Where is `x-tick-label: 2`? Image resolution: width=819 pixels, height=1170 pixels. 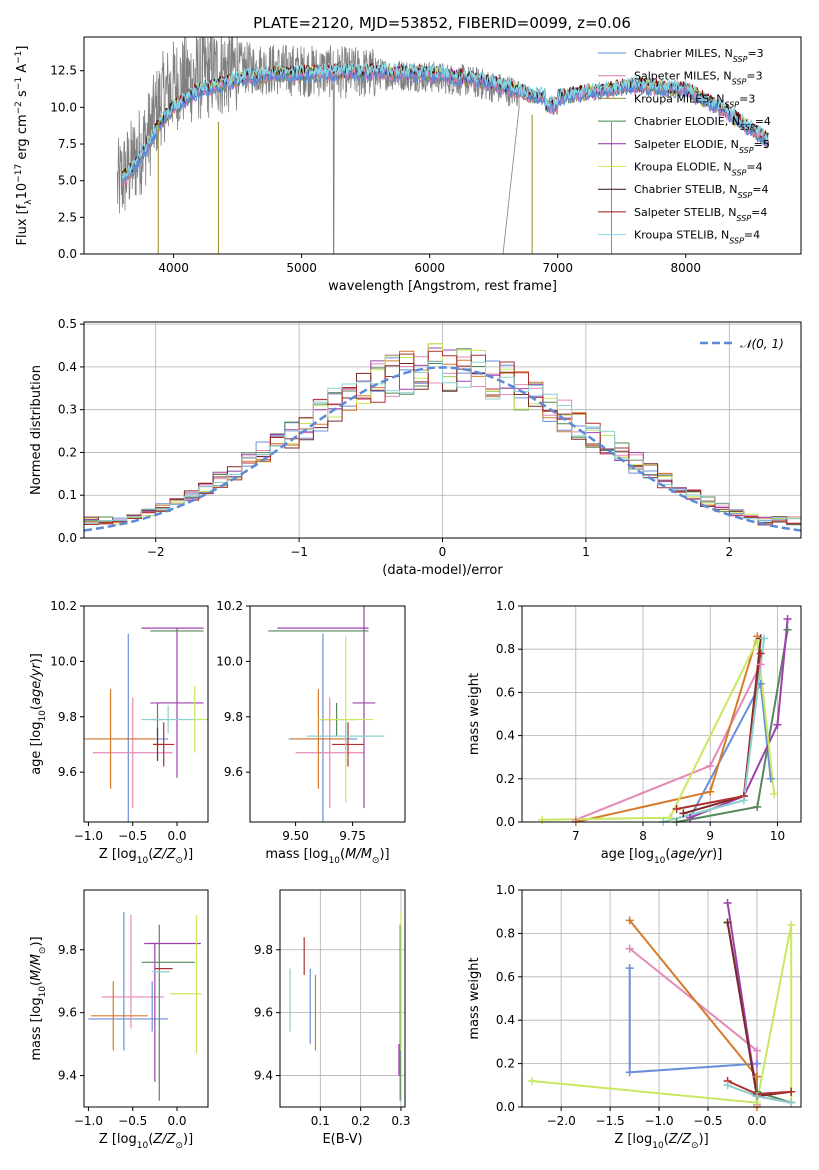 x-tick-label: 2 is located at coordinates (729, 552).